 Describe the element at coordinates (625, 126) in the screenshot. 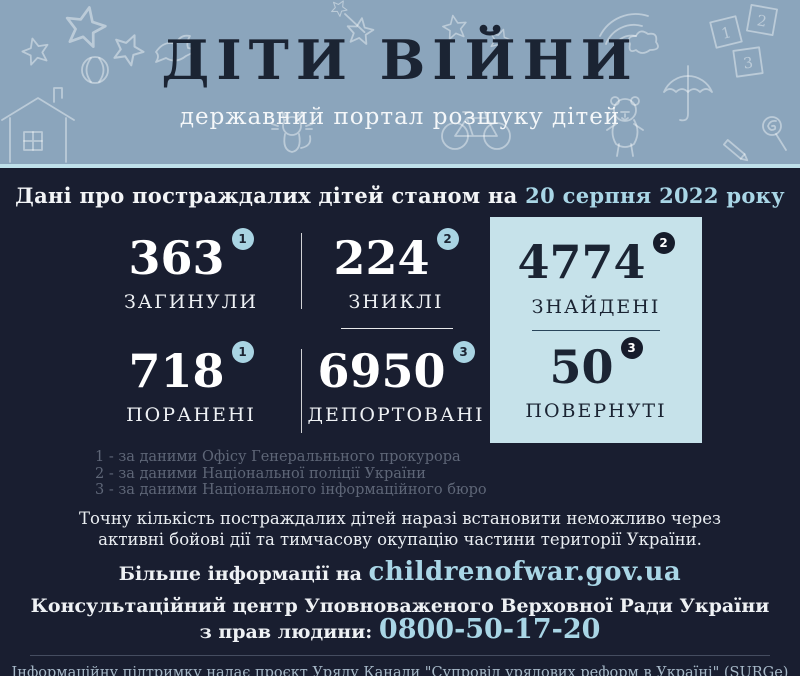

I see `teddy-bear-icon` at that location.